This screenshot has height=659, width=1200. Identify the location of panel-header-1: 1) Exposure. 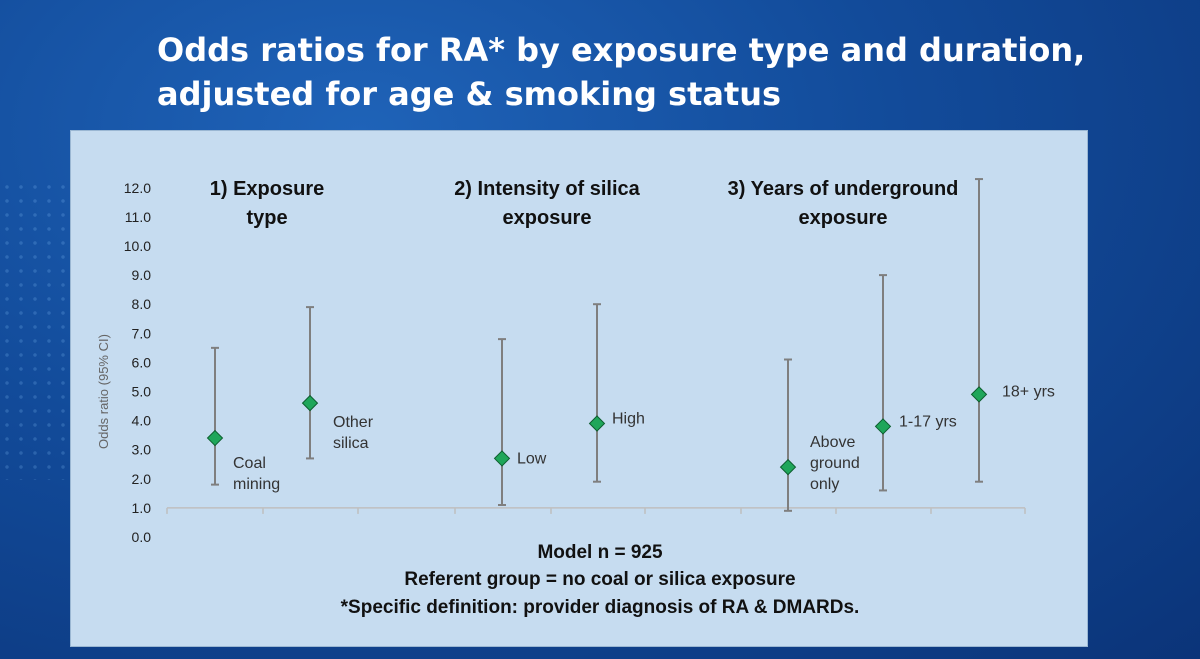
(267, 189).